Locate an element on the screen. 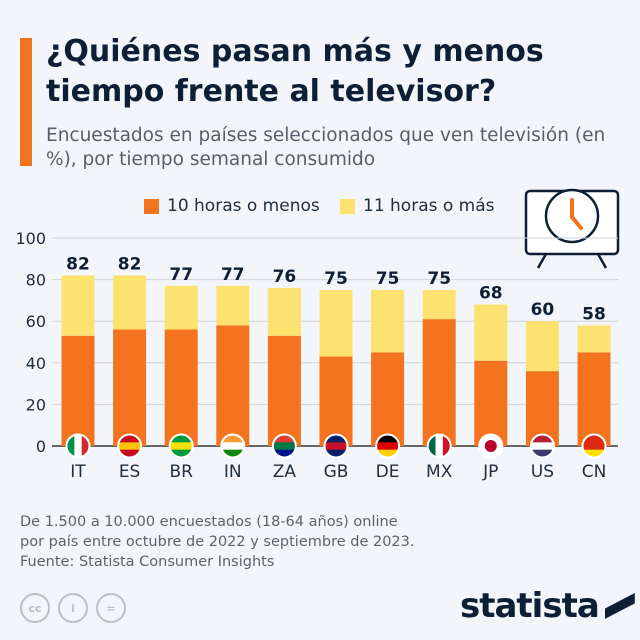 This screenshot has height=640, width=640. x-tick-label: CN is located at coordinates (594, 472).